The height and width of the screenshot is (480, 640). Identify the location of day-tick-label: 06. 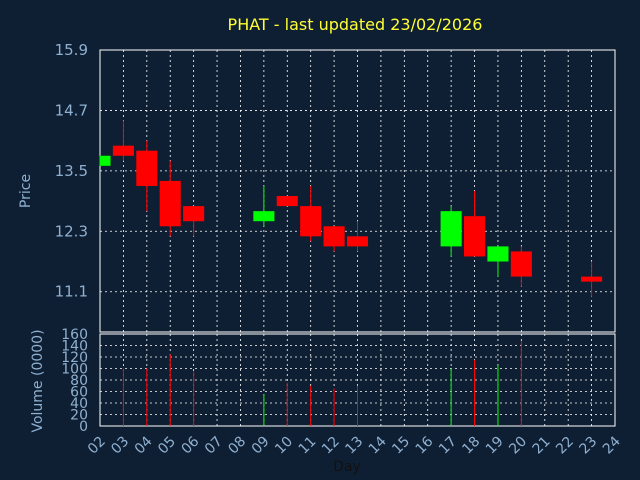
(191, 445).